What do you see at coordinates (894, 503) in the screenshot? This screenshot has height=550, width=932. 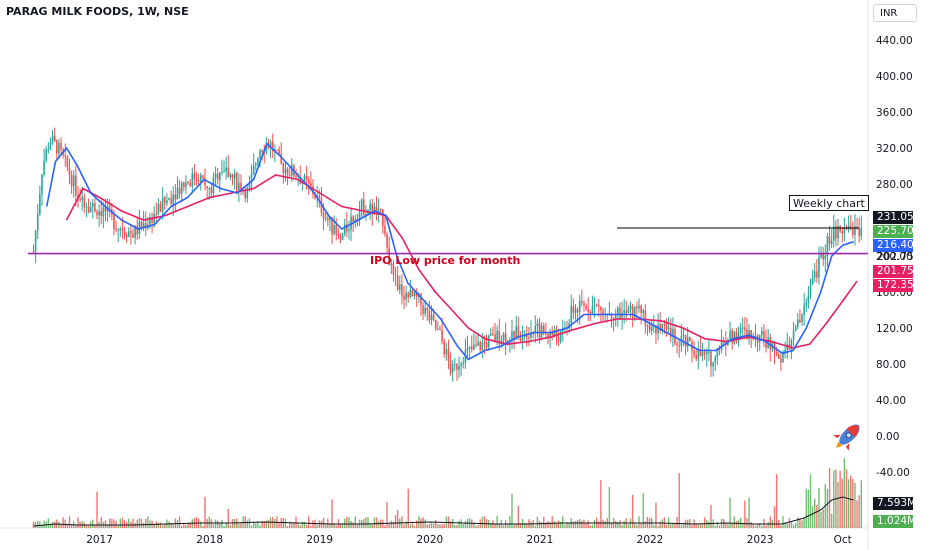 I see `volume-tag: 7.593M` at bounding box center [894, 503].